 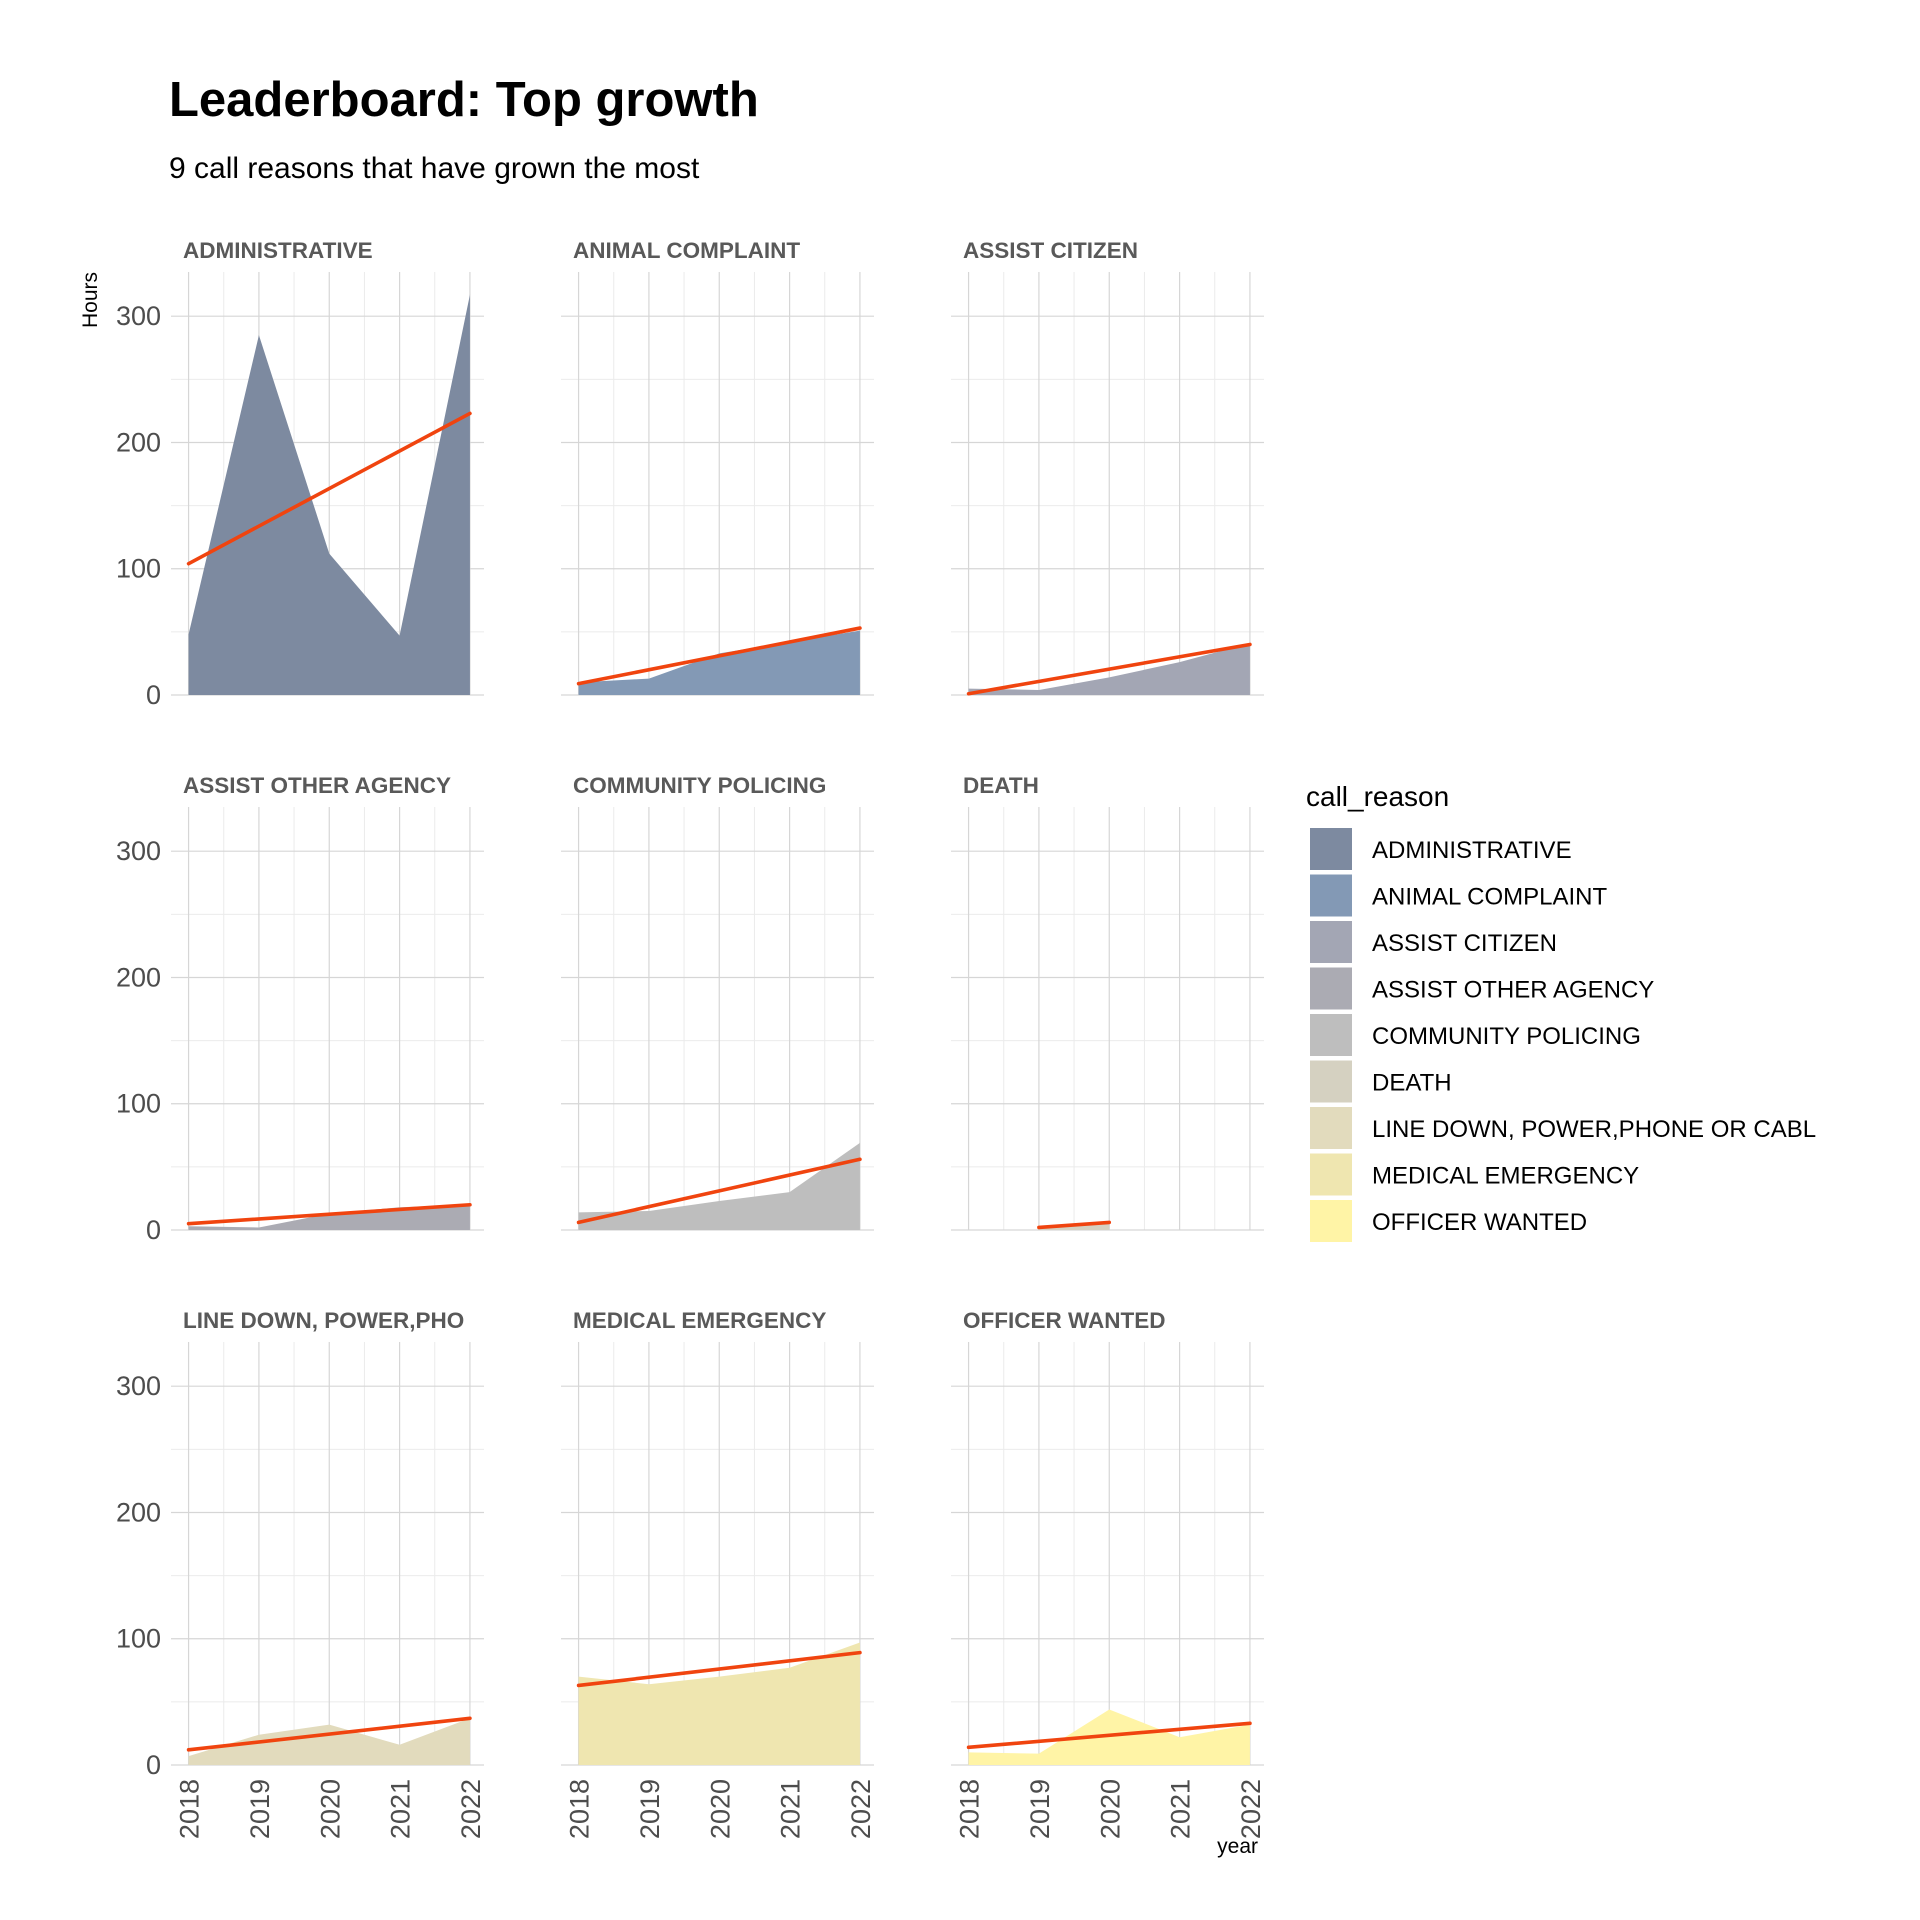 What do you see at coordinates (1479, 1222) in the screenshot?
I see `legend-label: OFFICER WANTED` at bounding box center [1479, 1222].